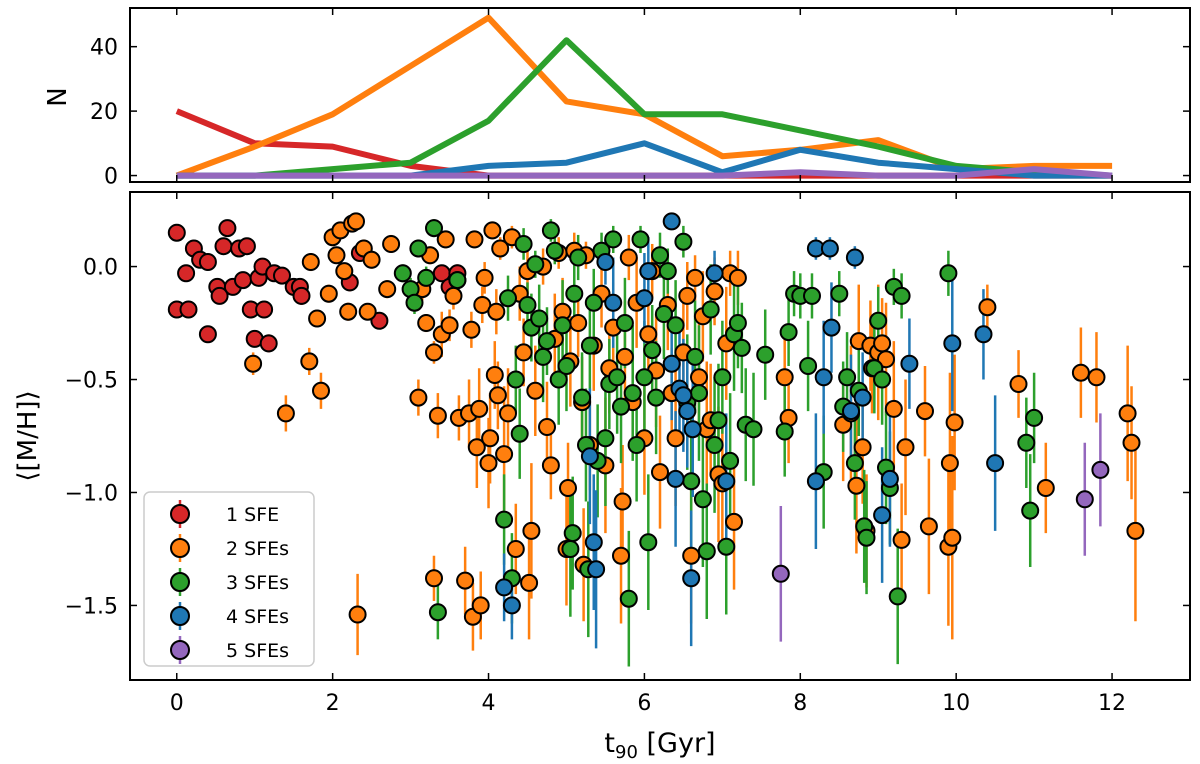 Image resolution: width=1200 pixels, height=764 pixels. Describe the element at coordinates (257, 549) in the screenshot. I see `legend-label: 2 SFEs` at that location.